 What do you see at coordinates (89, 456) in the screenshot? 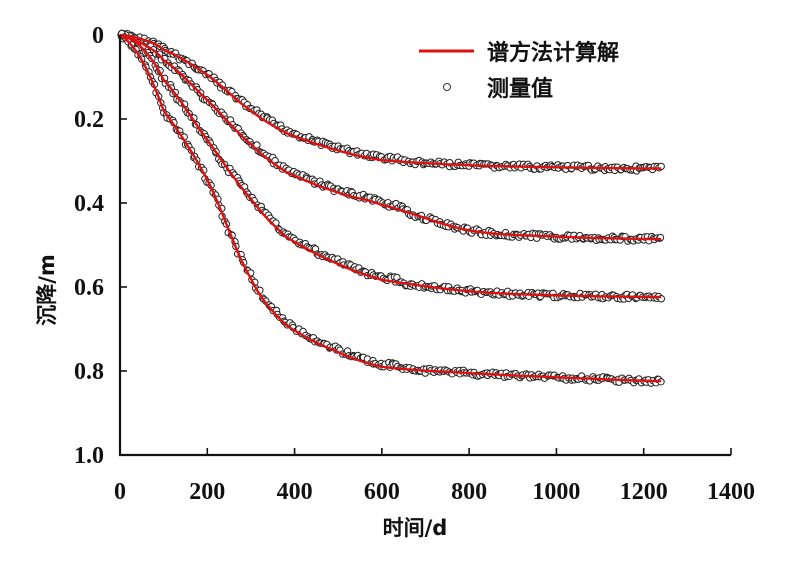
I see `y-tick-label: 1.0` at bounding box center [89, 456].